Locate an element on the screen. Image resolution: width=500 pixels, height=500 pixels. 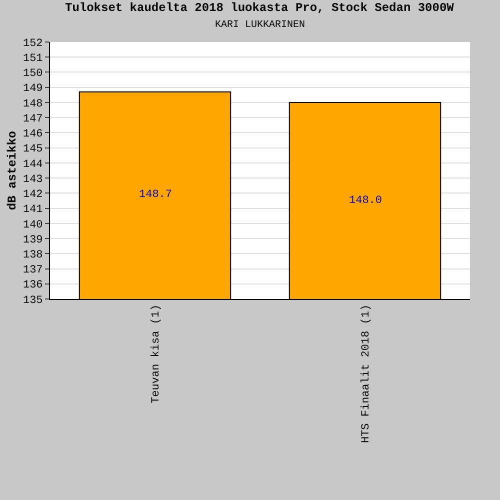
x-tick-label: HTS Finaalit 2018 (1) is located at coordinates (366, 374).